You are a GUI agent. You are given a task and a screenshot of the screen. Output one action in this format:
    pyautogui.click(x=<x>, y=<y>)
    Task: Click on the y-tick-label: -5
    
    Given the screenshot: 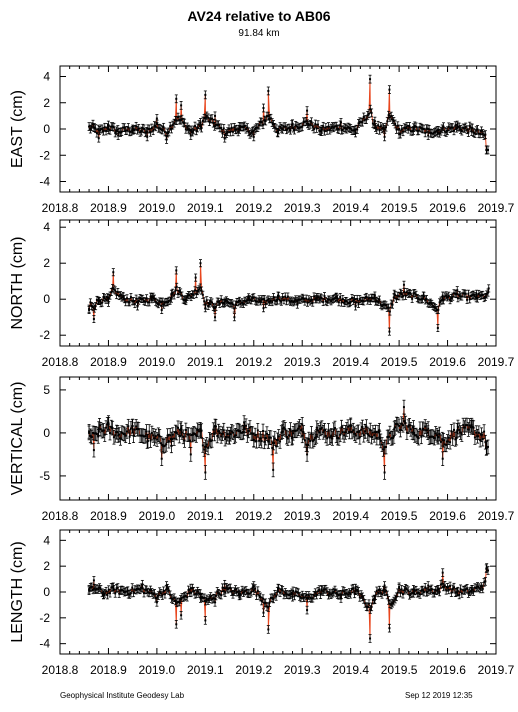 What is the action you would take?
    pyautogui.click(x=44, y=476)
    